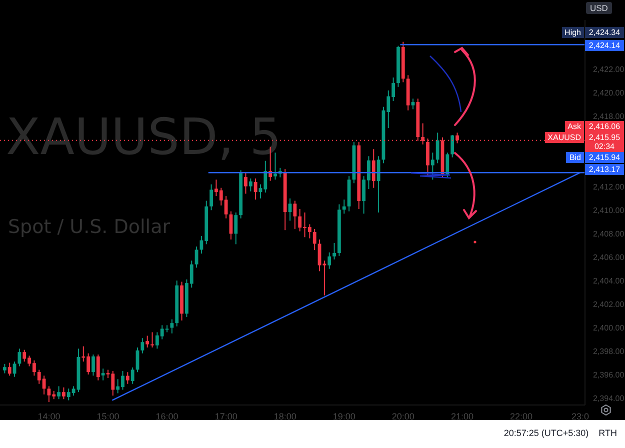 The height and width of the screenshot is (448, 625). I want to click on x-tick-label: 21:00, so click(462, 416).